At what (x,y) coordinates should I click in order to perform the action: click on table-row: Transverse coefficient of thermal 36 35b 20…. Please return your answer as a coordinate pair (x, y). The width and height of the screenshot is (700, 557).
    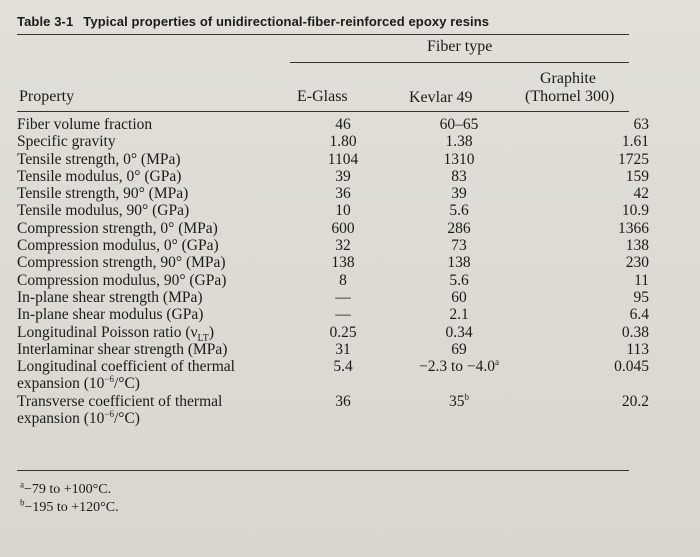
    Looking at the image, I should click on (333, 400).